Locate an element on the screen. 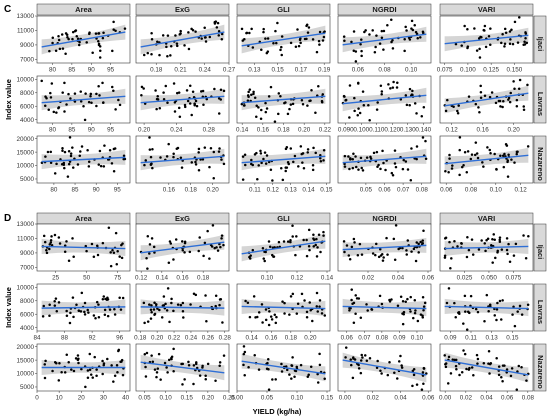  x-tick-label: 0.08 is located at coordinates (471, 190).